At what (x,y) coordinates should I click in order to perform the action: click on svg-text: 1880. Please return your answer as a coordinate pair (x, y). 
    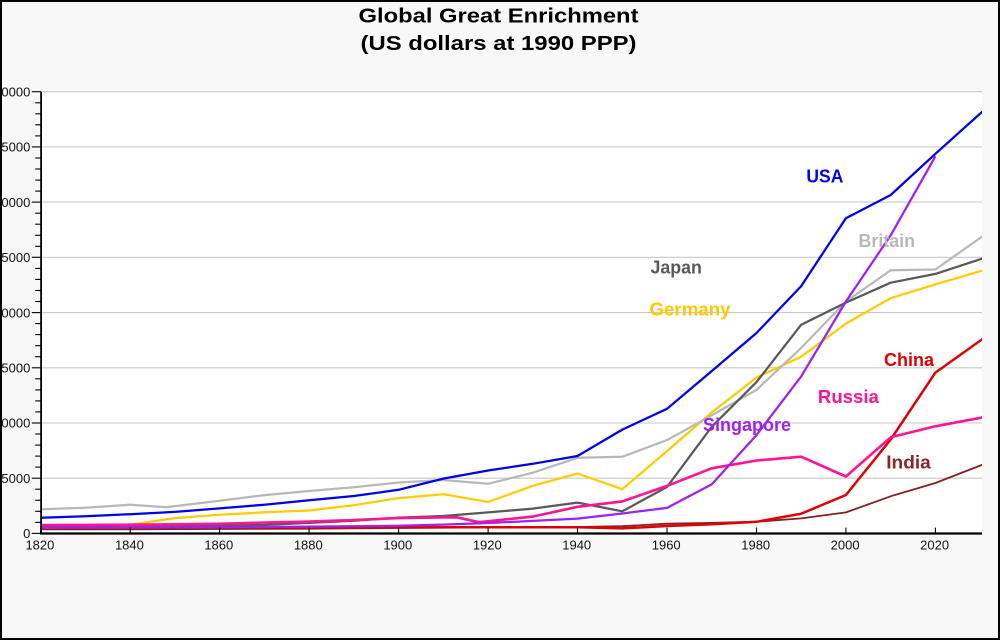
    Looking at the image, I should click on (308, 545).